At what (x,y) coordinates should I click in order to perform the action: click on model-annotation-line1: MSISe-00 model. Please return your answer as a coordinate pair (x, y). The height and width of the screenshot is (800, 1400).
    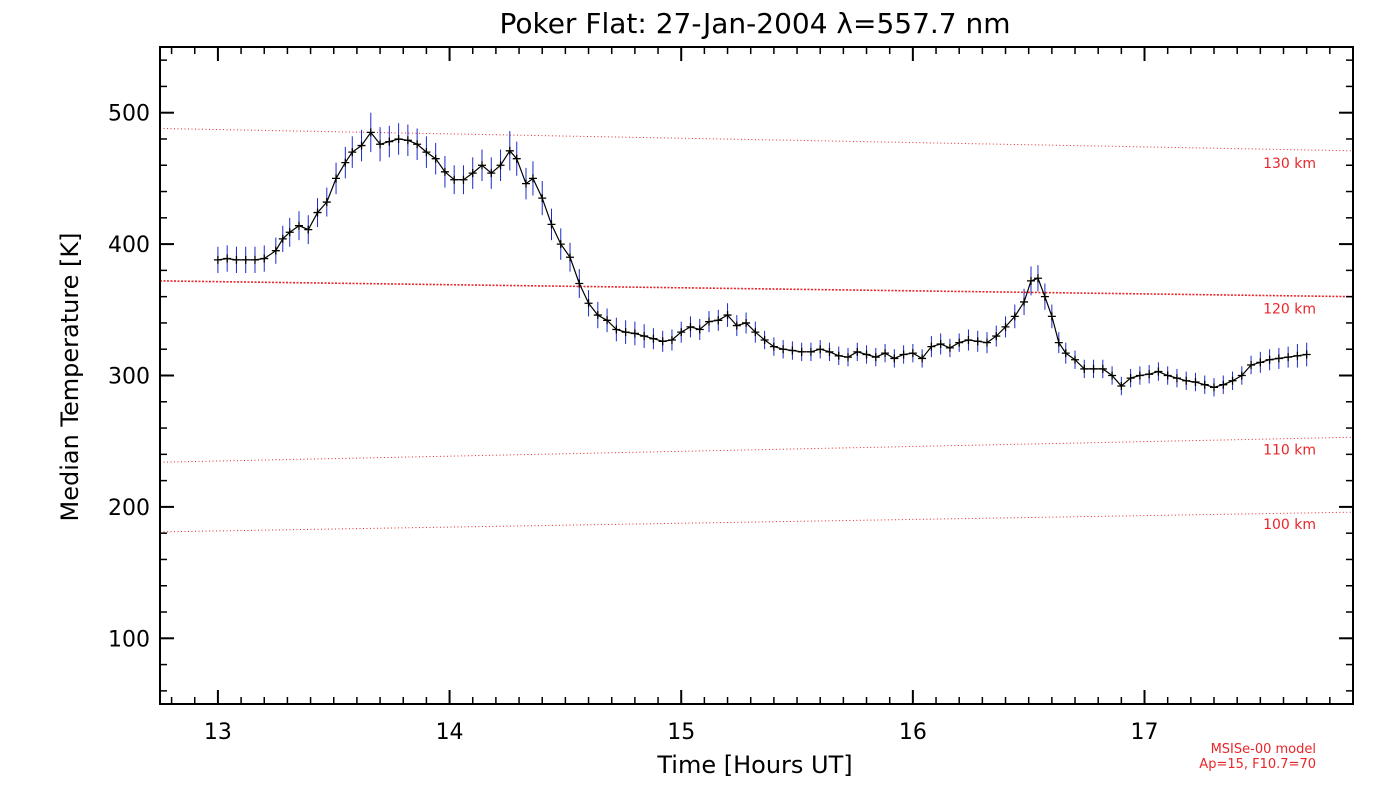
    Looking at the image, I should click on (1263, 749).